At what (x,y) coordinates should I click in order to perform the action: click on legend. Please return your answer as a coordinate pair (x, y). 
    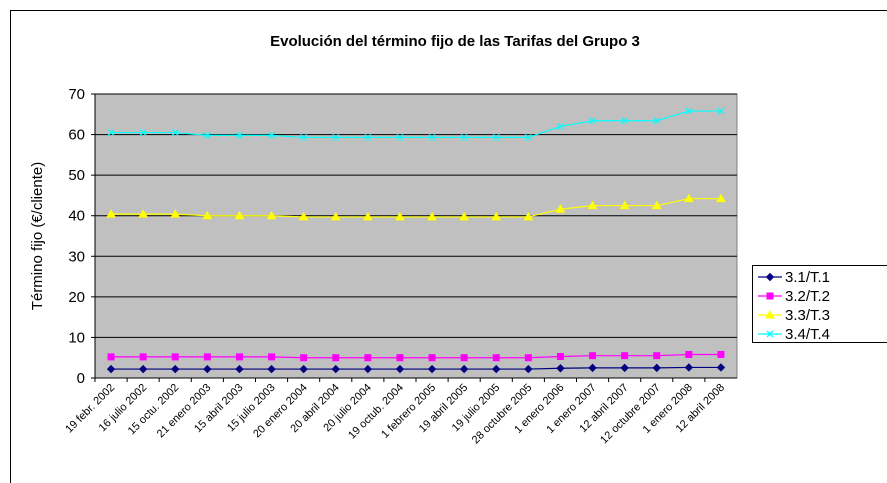
    Looking at the image, I should click on (819, 304).